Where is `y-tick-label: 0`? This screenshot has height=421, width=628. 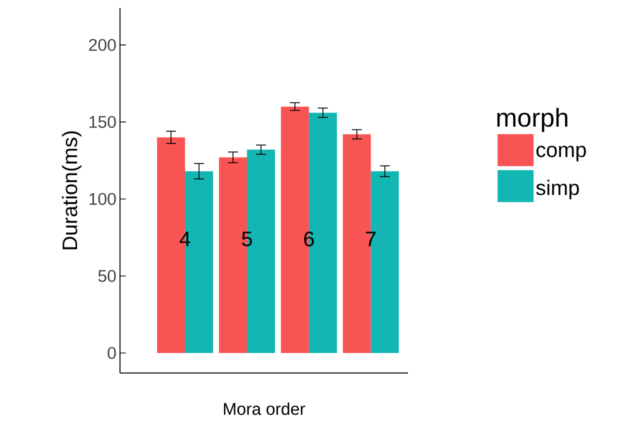
y-tick-label: 0 is located at coordinates (112, 352).